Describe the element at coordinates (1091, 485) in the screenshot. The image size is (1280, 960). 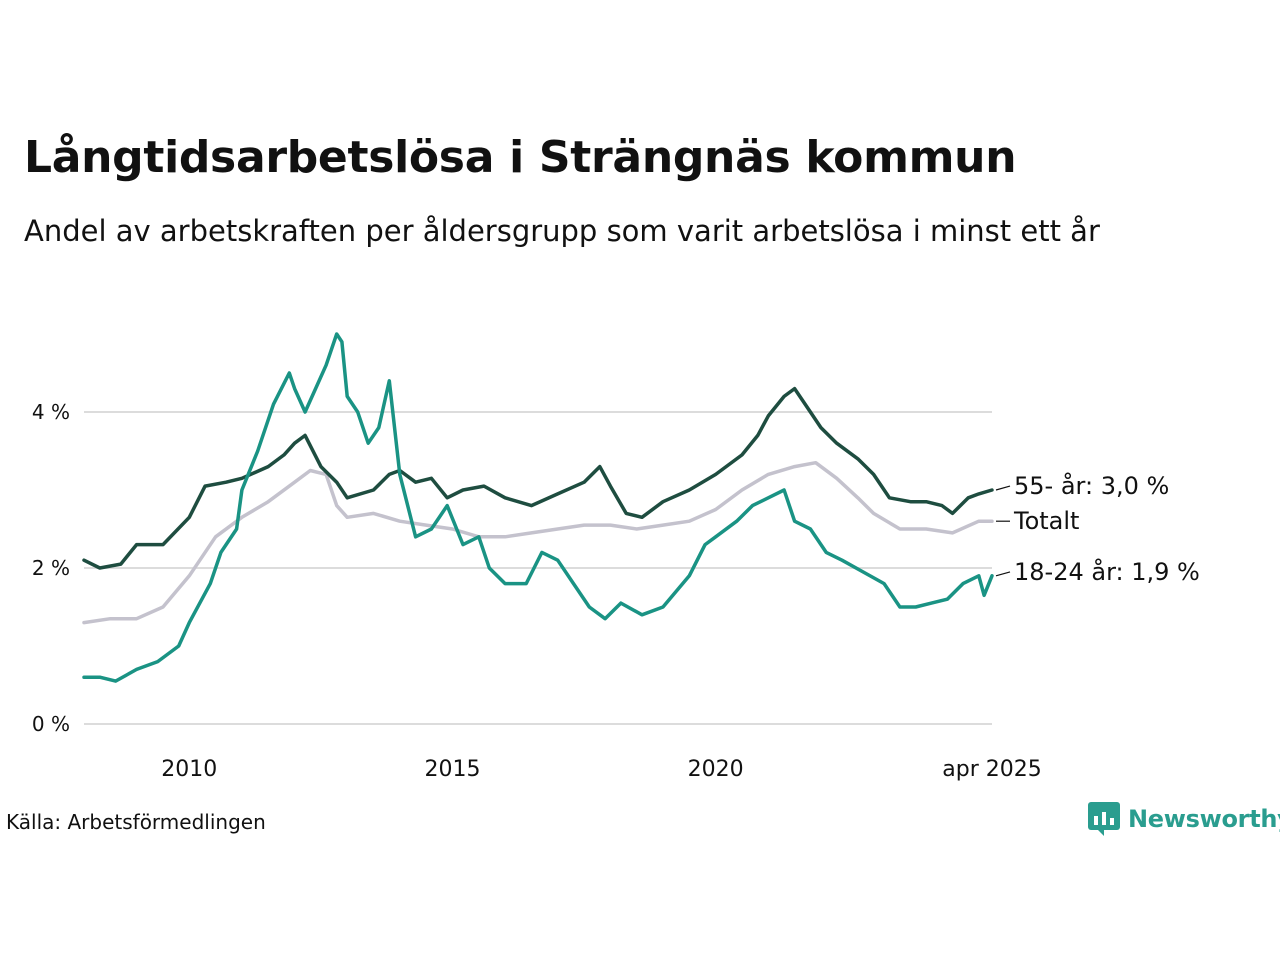
I see `series-end-label: 55- år: 3,0 %` at that location.